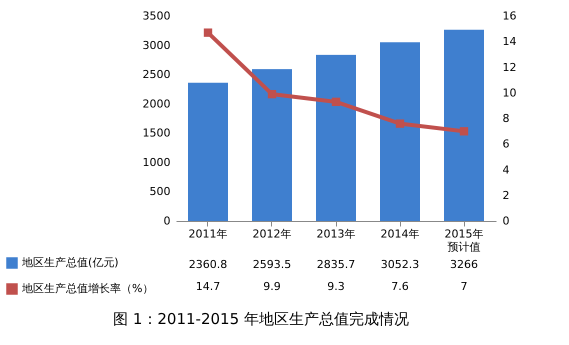 This screenshot has width=569, height=345. What do you see at coordinates (336, 234) in the screenshot?
I see `x-tick-label: 2013年` at bounding box center [336, 234].